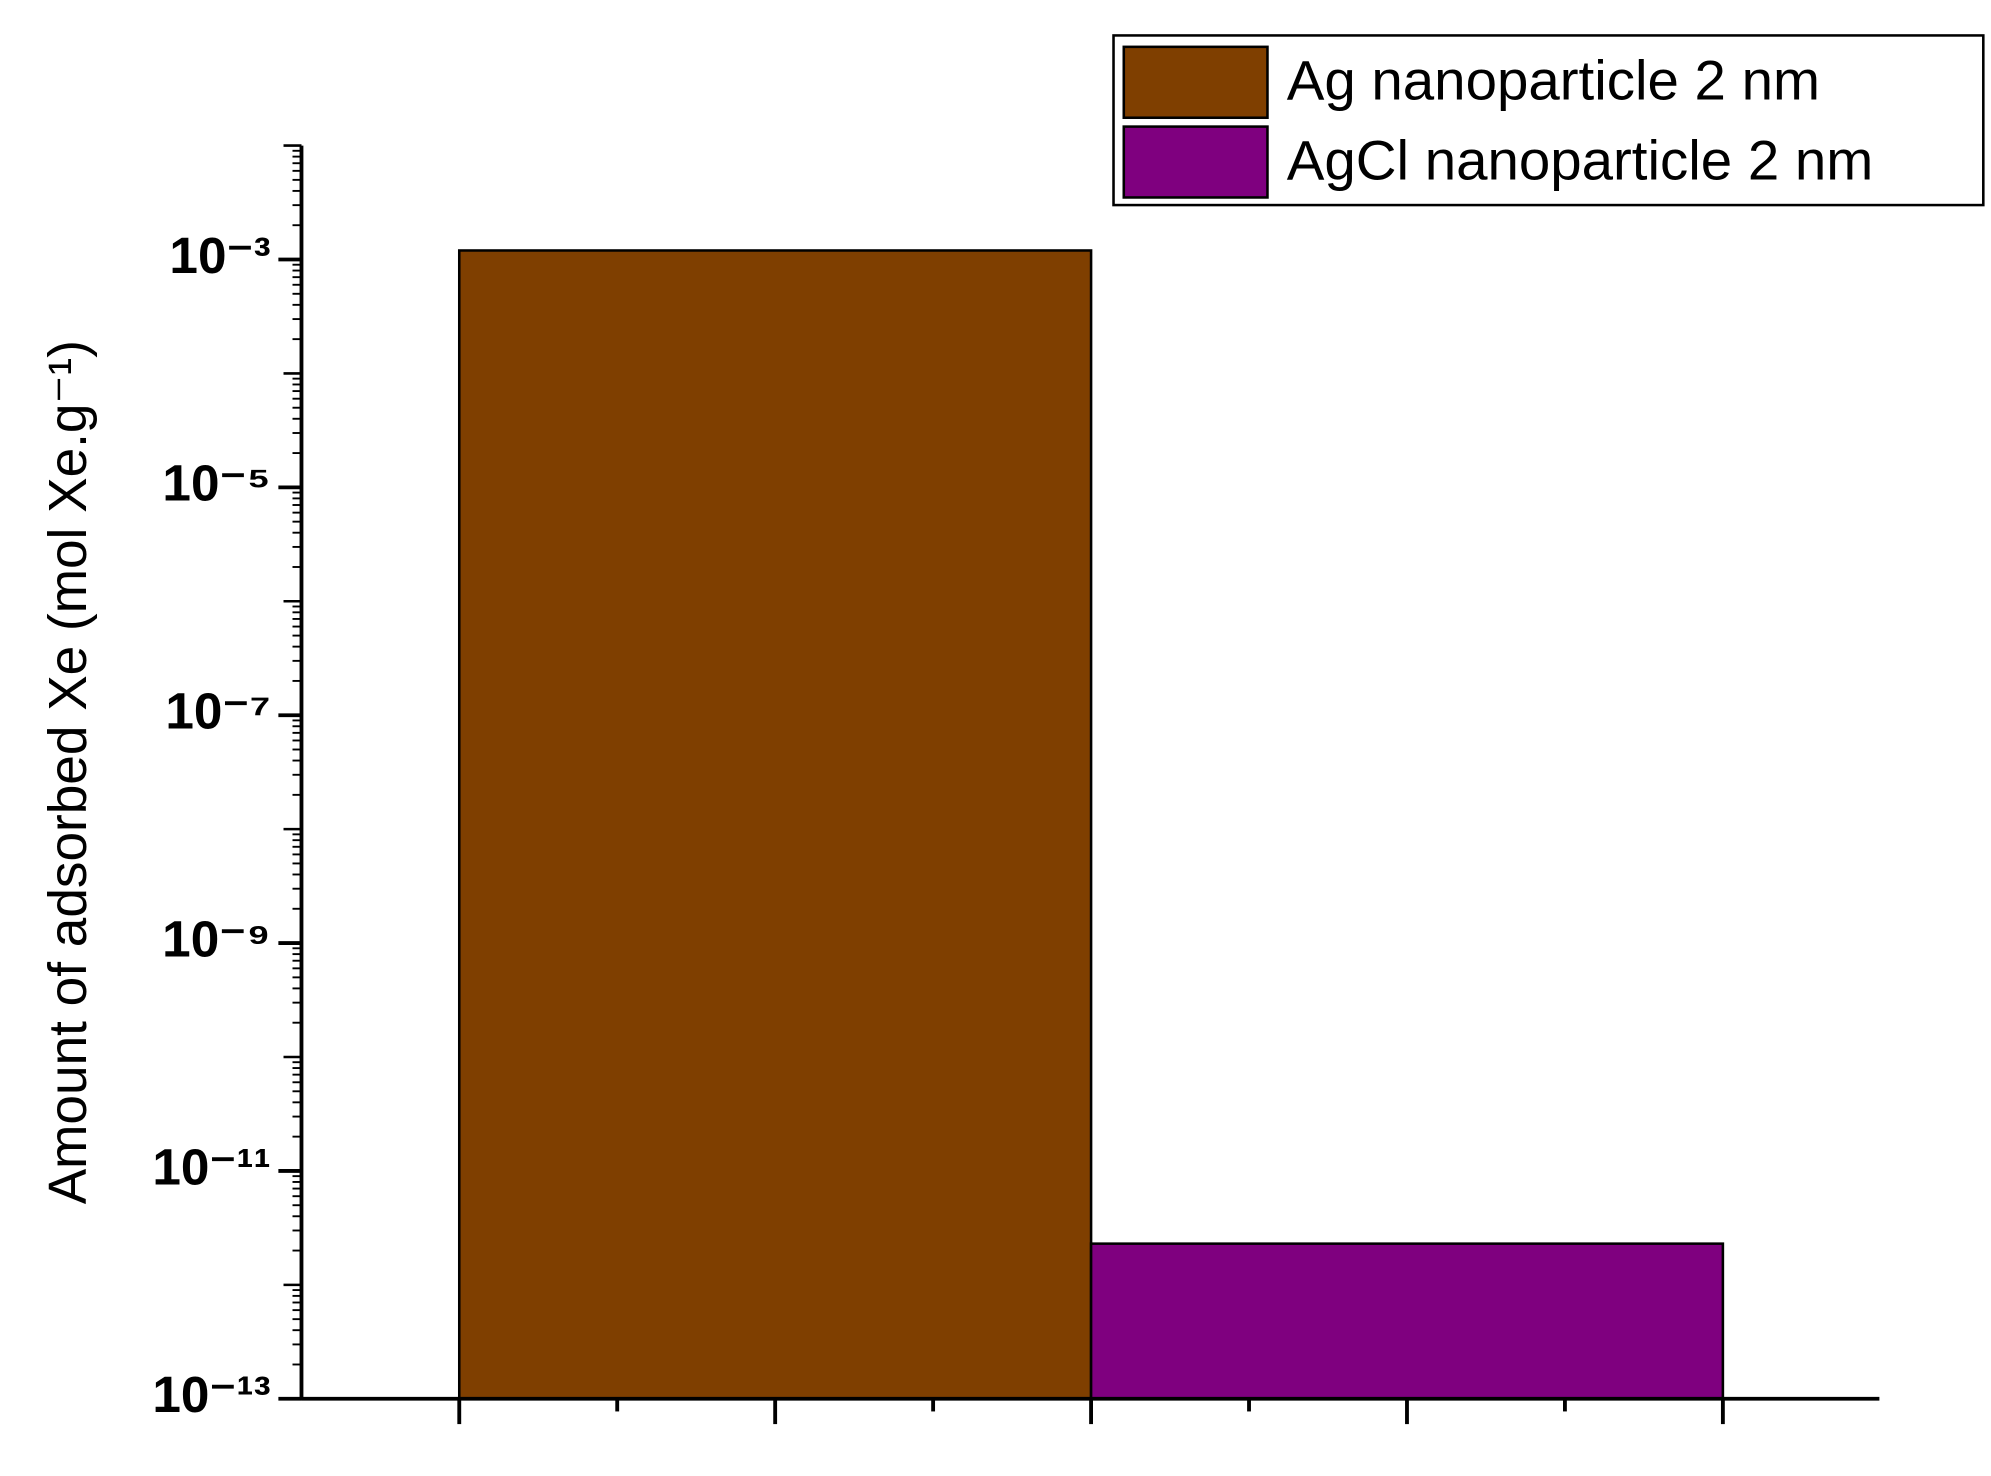 This screenshot has height=1476, width=1991. I want to click on y-tick-label: 10⁻⁵, so click(216, 483).